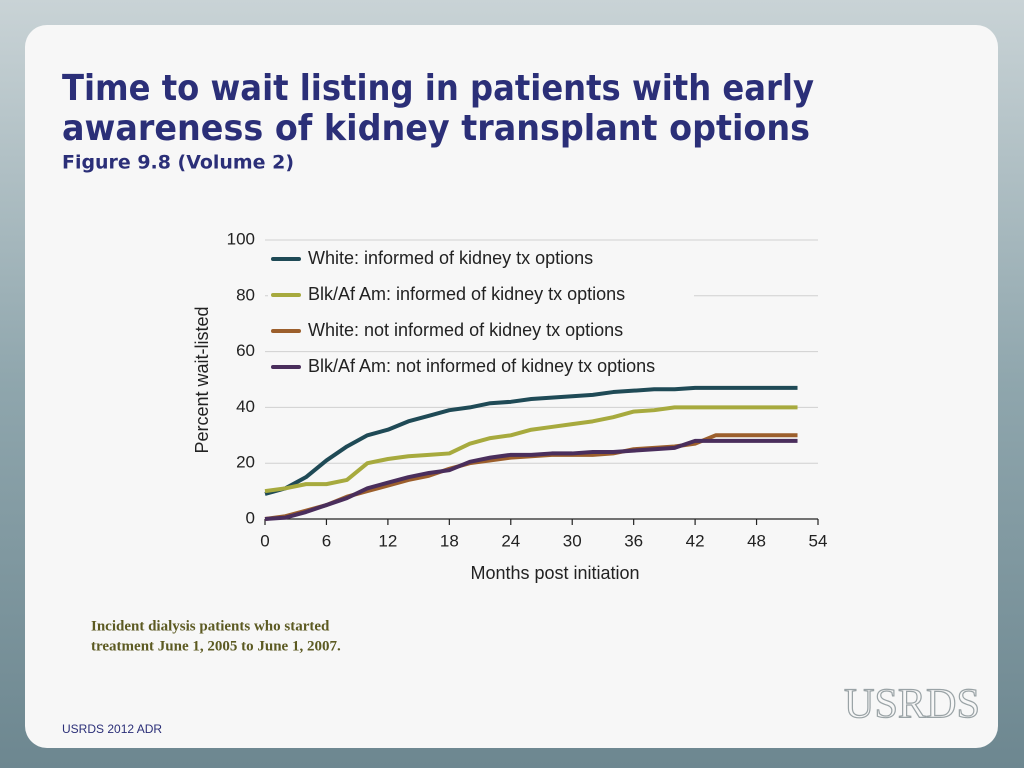 This screenshot has width=1024, height=768. What do you see at coordinates (756, 540) in the screenshot?
I see `x-tick-label: 48` at bounding box center [756, 540].